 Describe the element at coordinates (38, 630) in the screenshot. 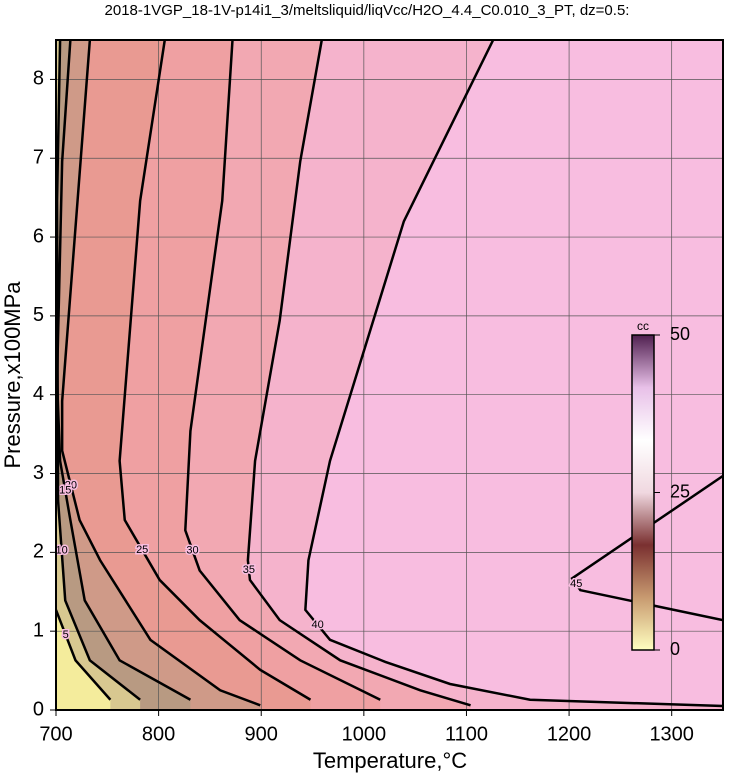

I see `y-tick-label: 1` at that location.